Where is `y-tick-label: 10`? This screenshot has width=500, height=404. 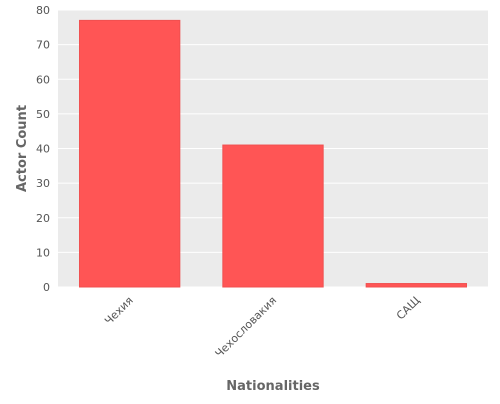
y-tick-label: 10 is located at coordinates (43, 252).